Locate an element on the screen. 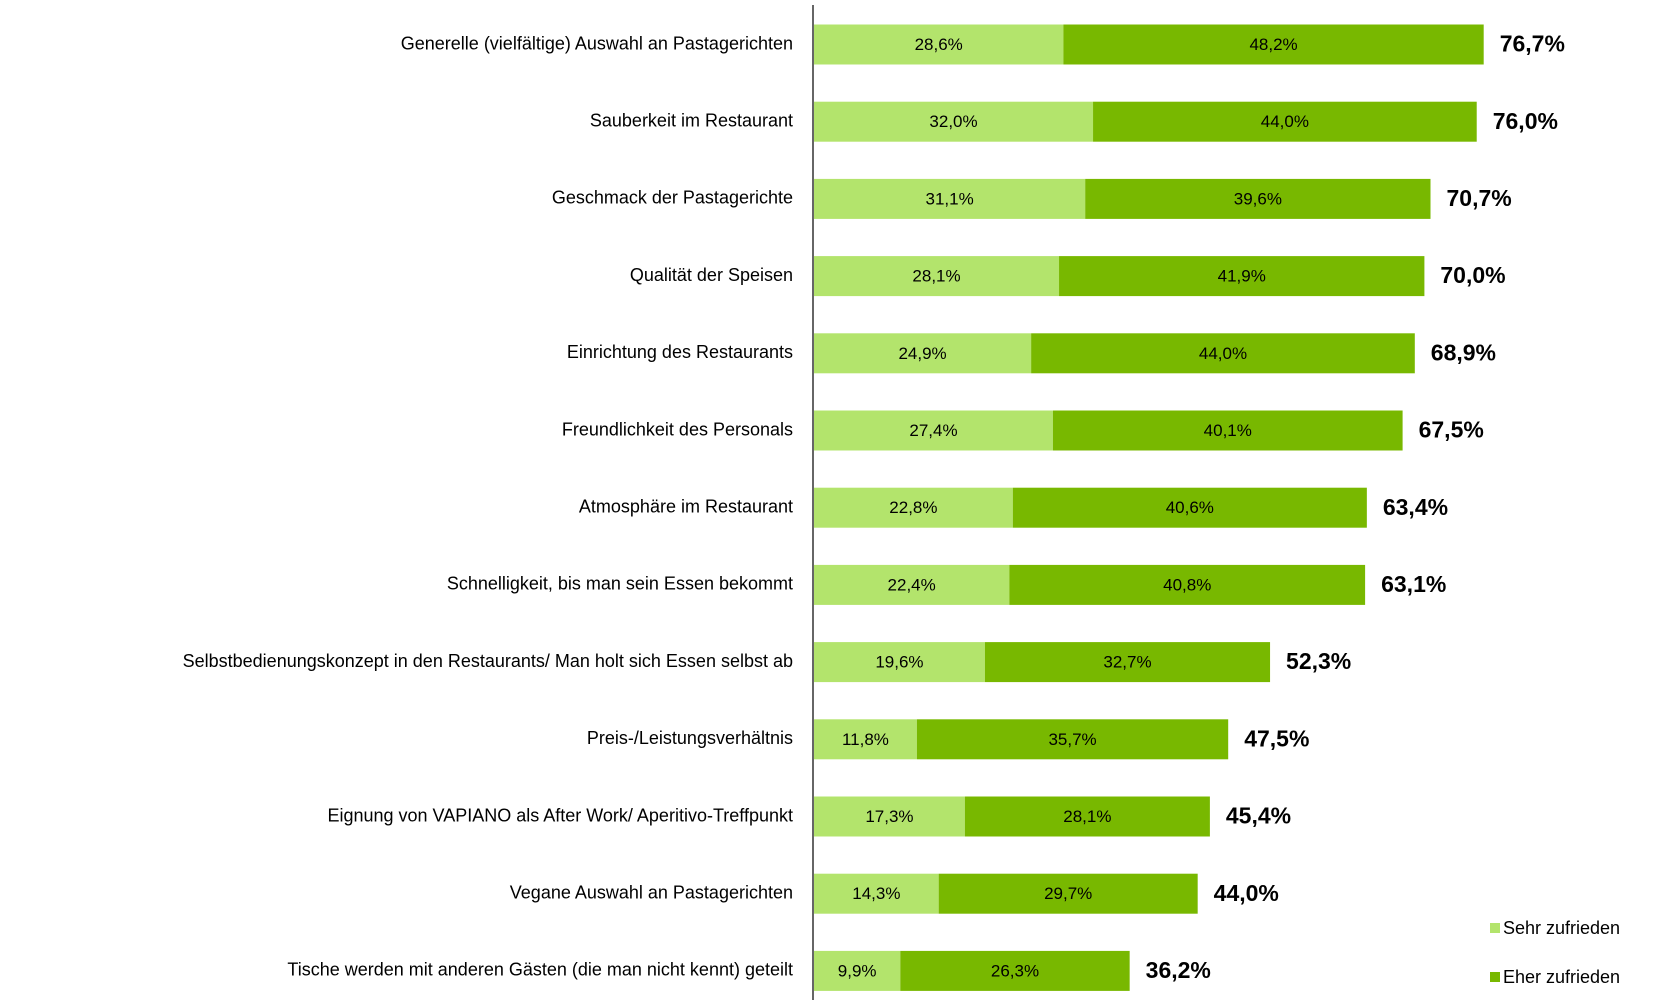  value-label: 28,6% is located at coordinates (939, 44).